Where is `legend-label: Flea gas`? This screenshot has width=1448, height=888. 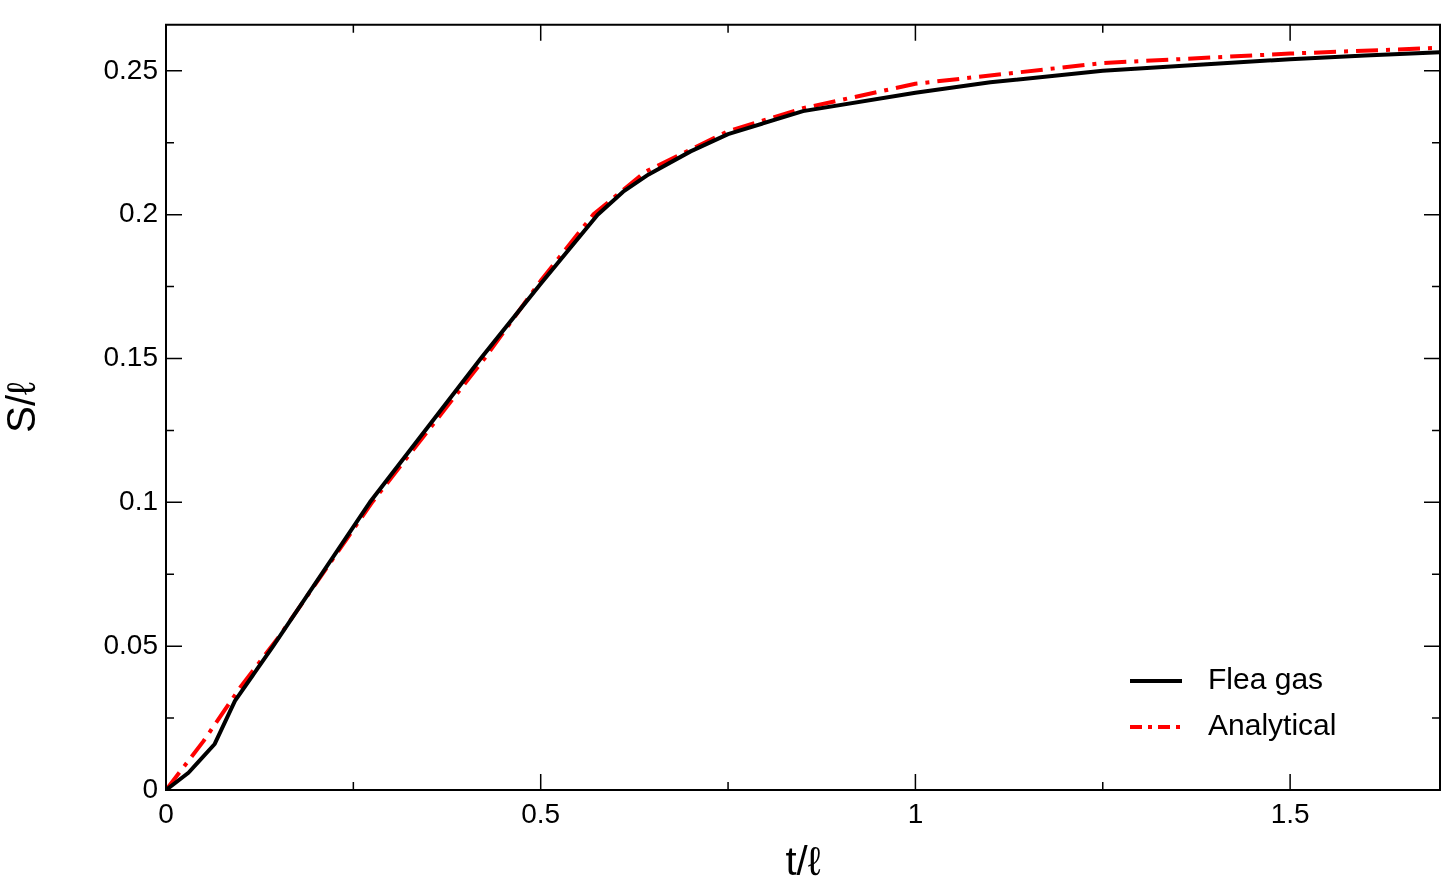
legend-label: Flea gas is located at coordinates (1266, 679).